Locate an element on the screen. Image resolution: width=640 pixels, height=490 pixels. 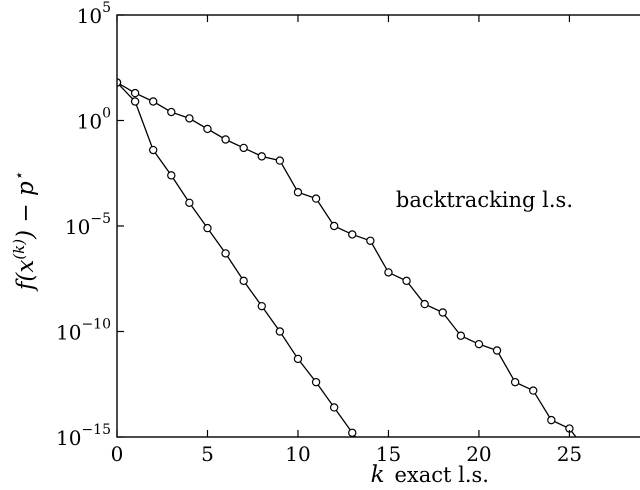
x-axis-label: k is located at coordinates (378, 475).